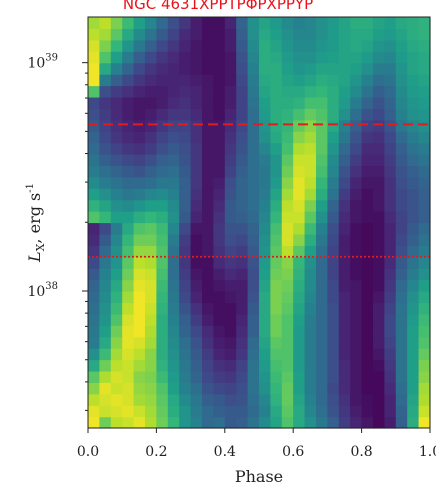 Image resolution: width=436 pixels, height=490 pixels. Describe the element at coordinates (57, 232) in the screenshot. I see `y-axis-ticks: 1038 1039` at that location.